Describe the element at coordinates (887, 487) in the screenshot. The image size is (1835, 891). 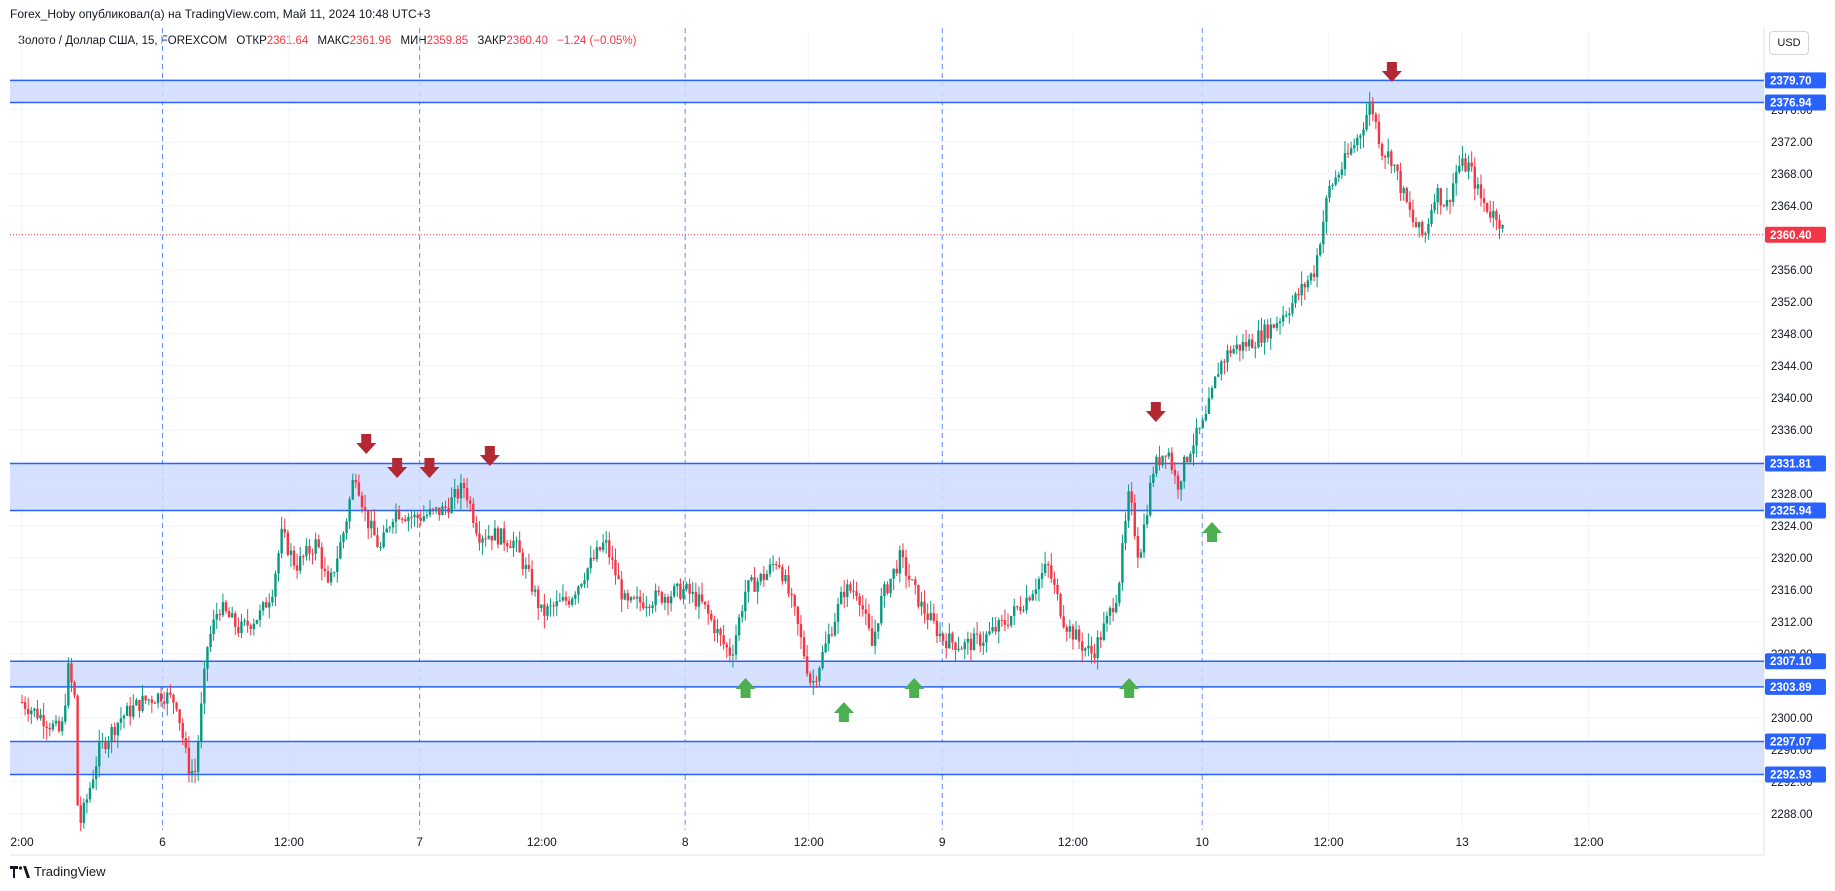
I see `zone-fill` at that location.